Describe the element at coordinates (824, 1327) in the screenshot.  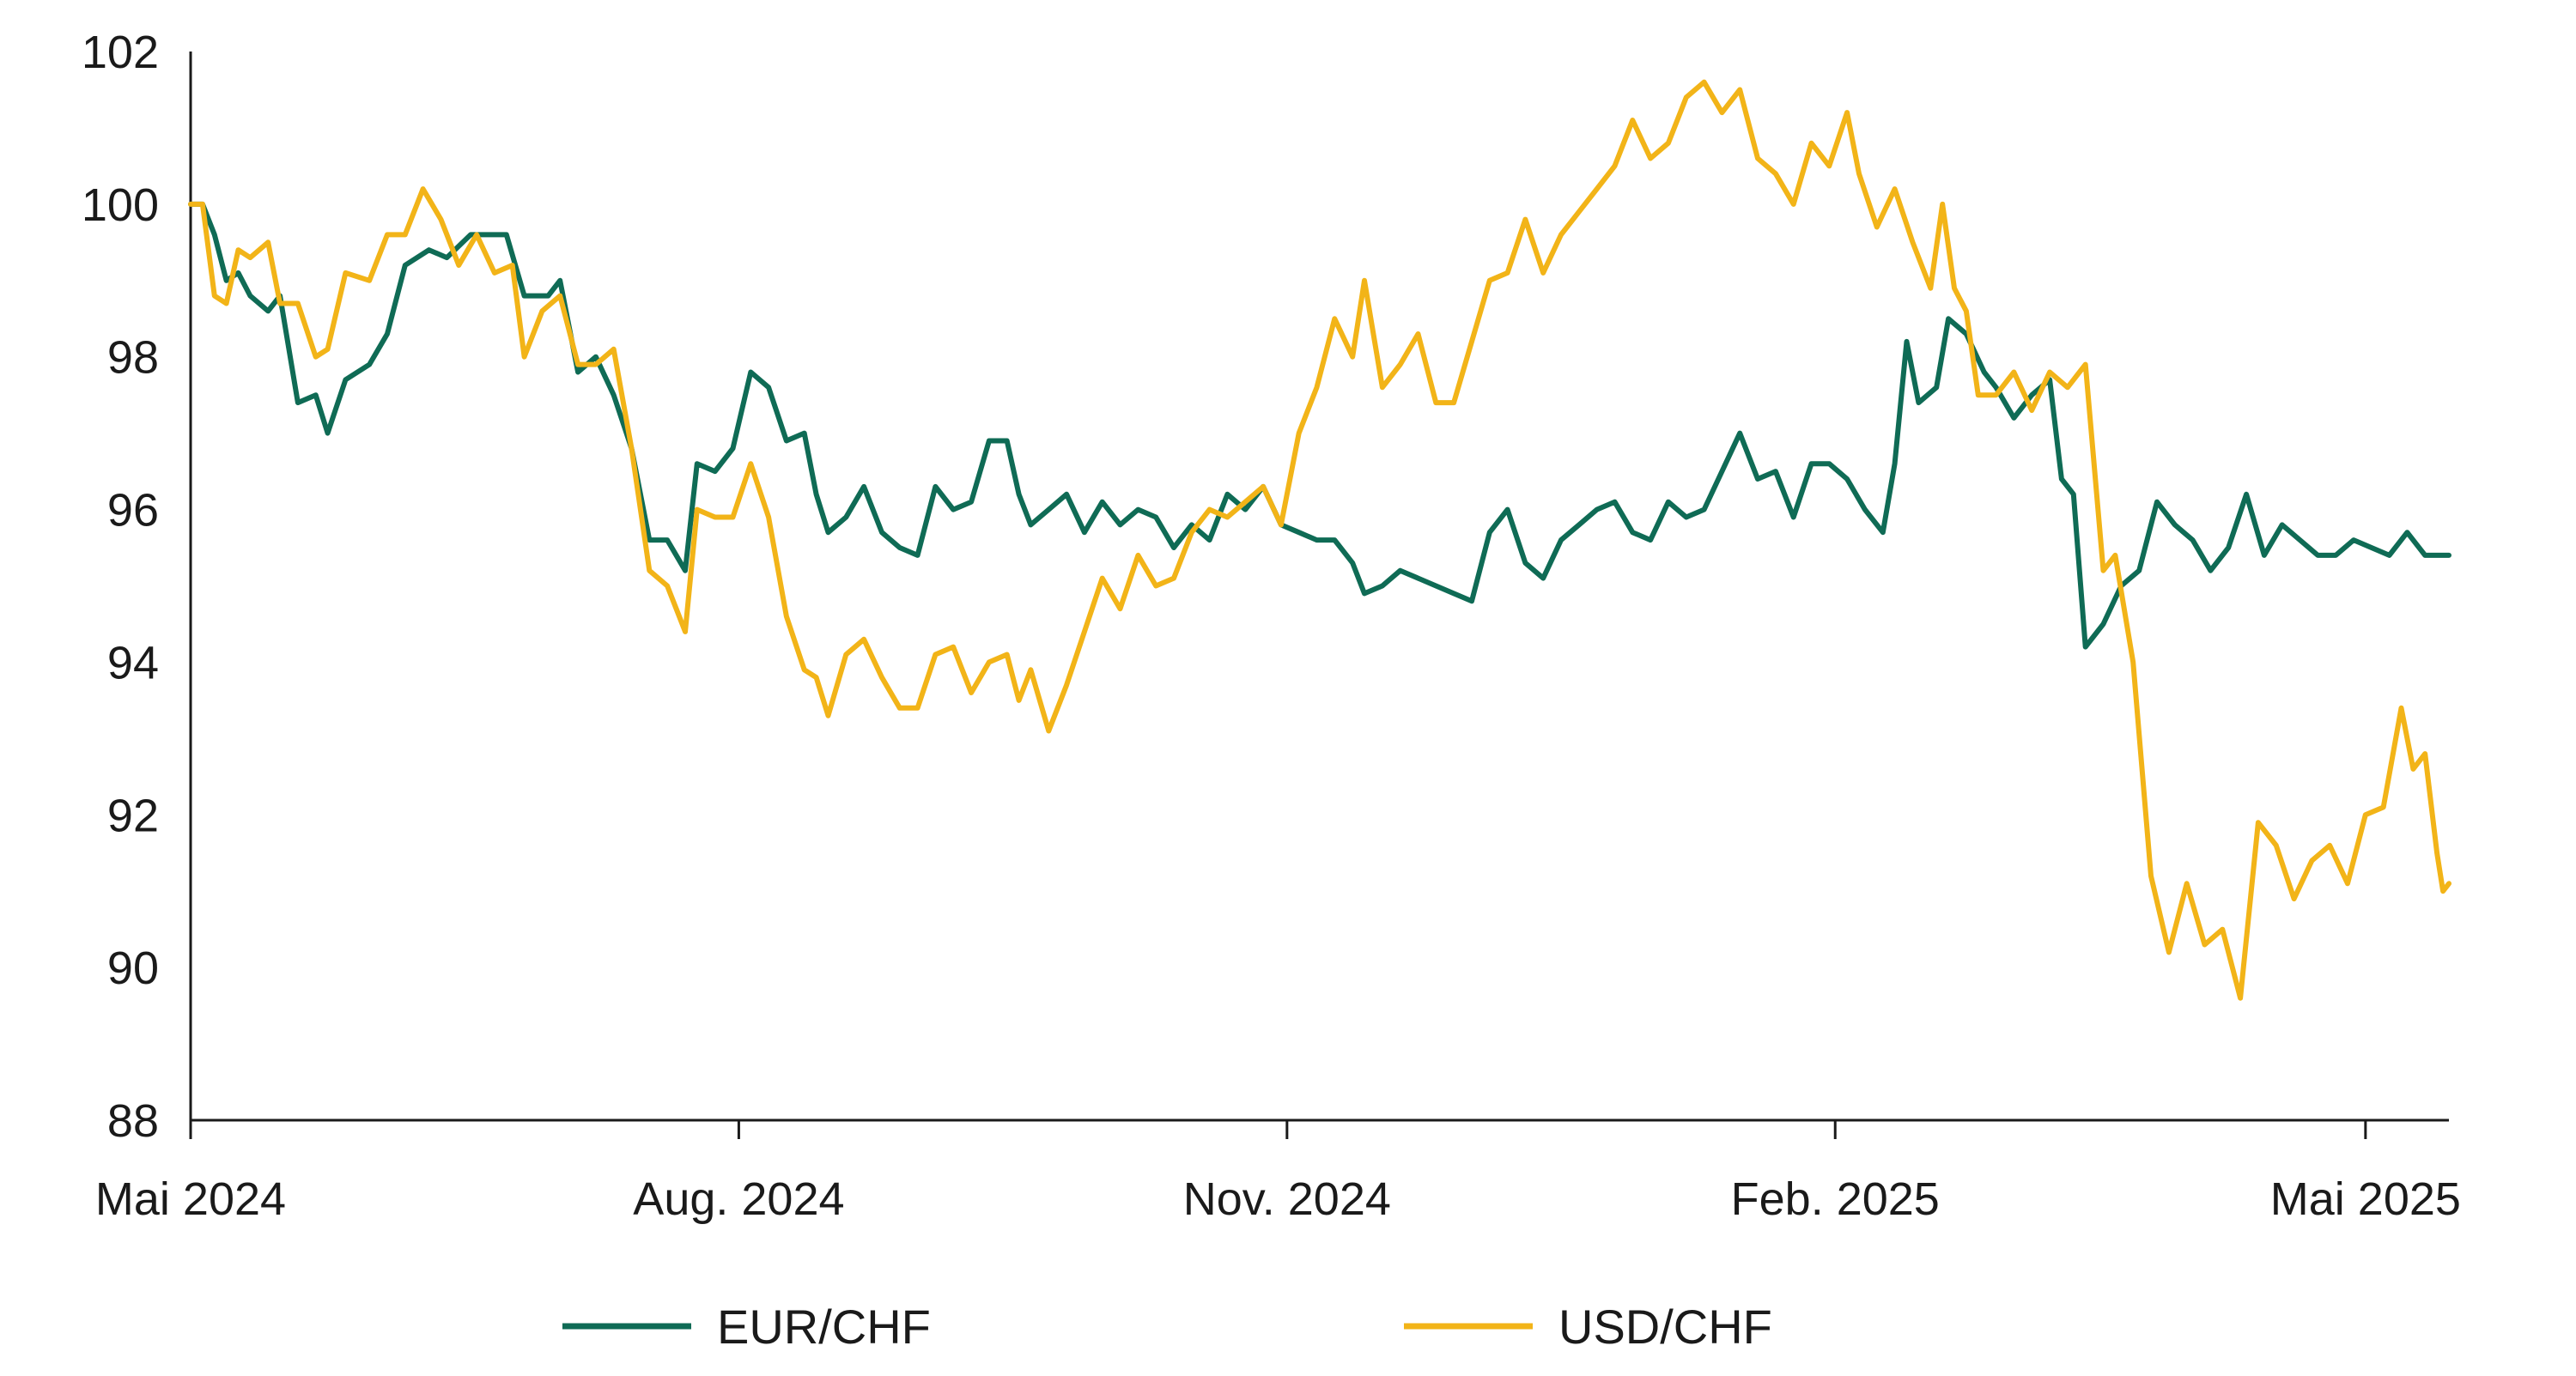
I see `legend-label: EUR/CHF` at that location.